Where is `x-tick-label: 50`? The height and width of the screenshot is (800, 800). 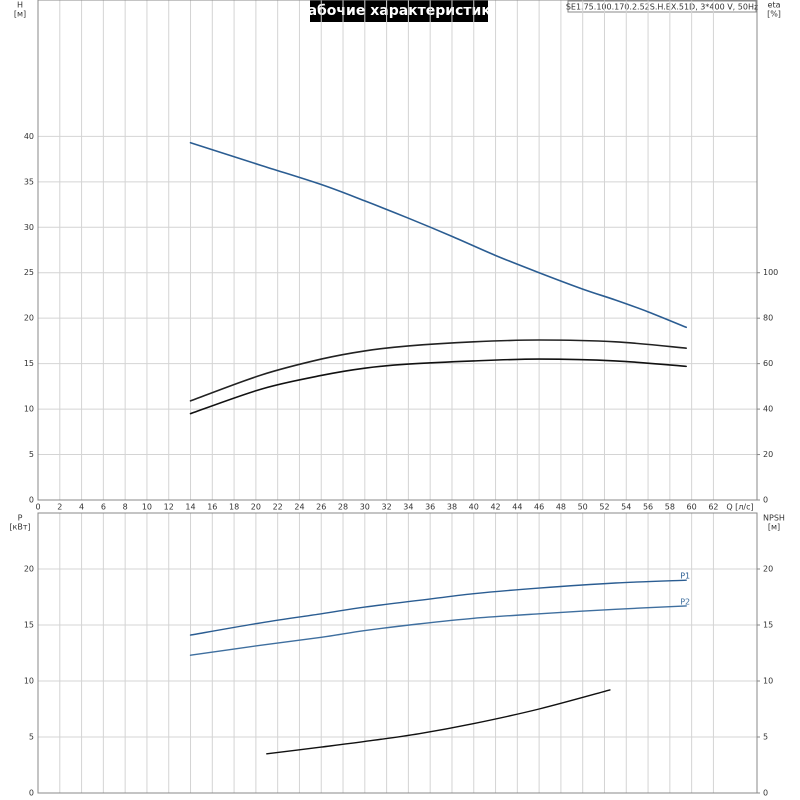
x-tick-label: 50 is located at coordinates (583, 507).